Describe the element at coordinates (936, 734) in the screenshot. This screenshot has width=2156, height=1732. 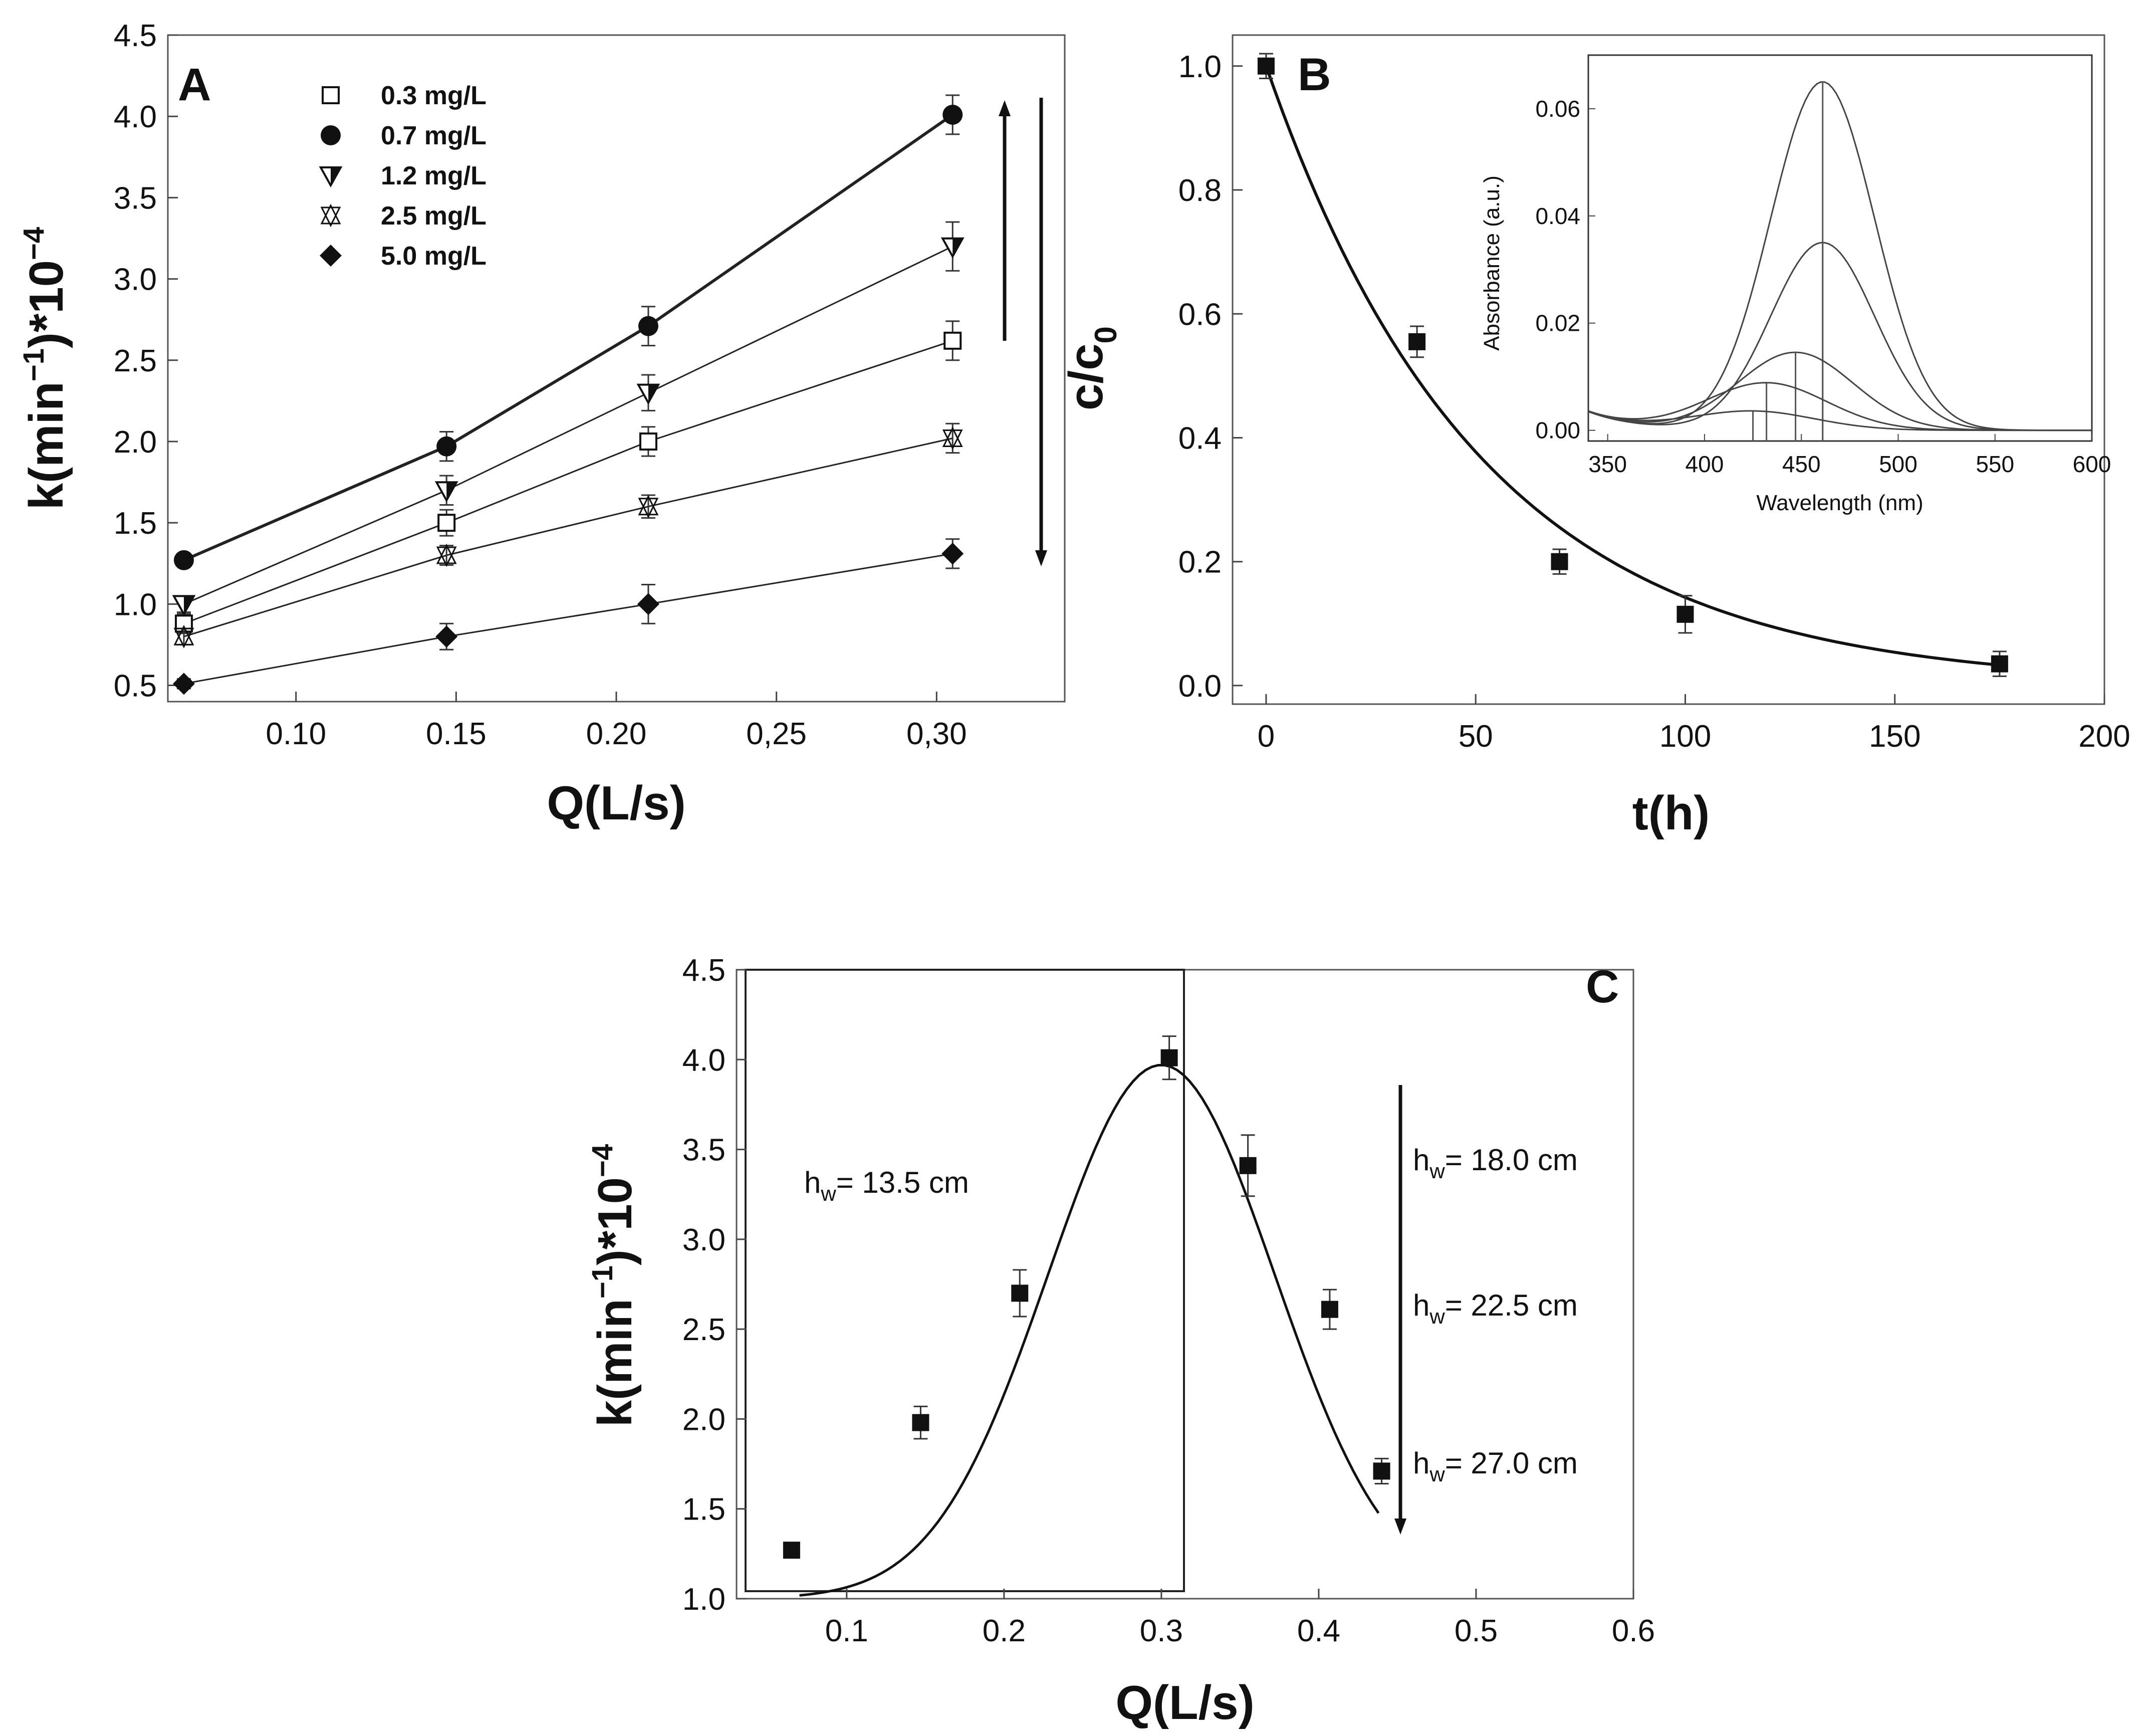
I see `panel-a-x-tick-label-0-30: 0,30` at that location.